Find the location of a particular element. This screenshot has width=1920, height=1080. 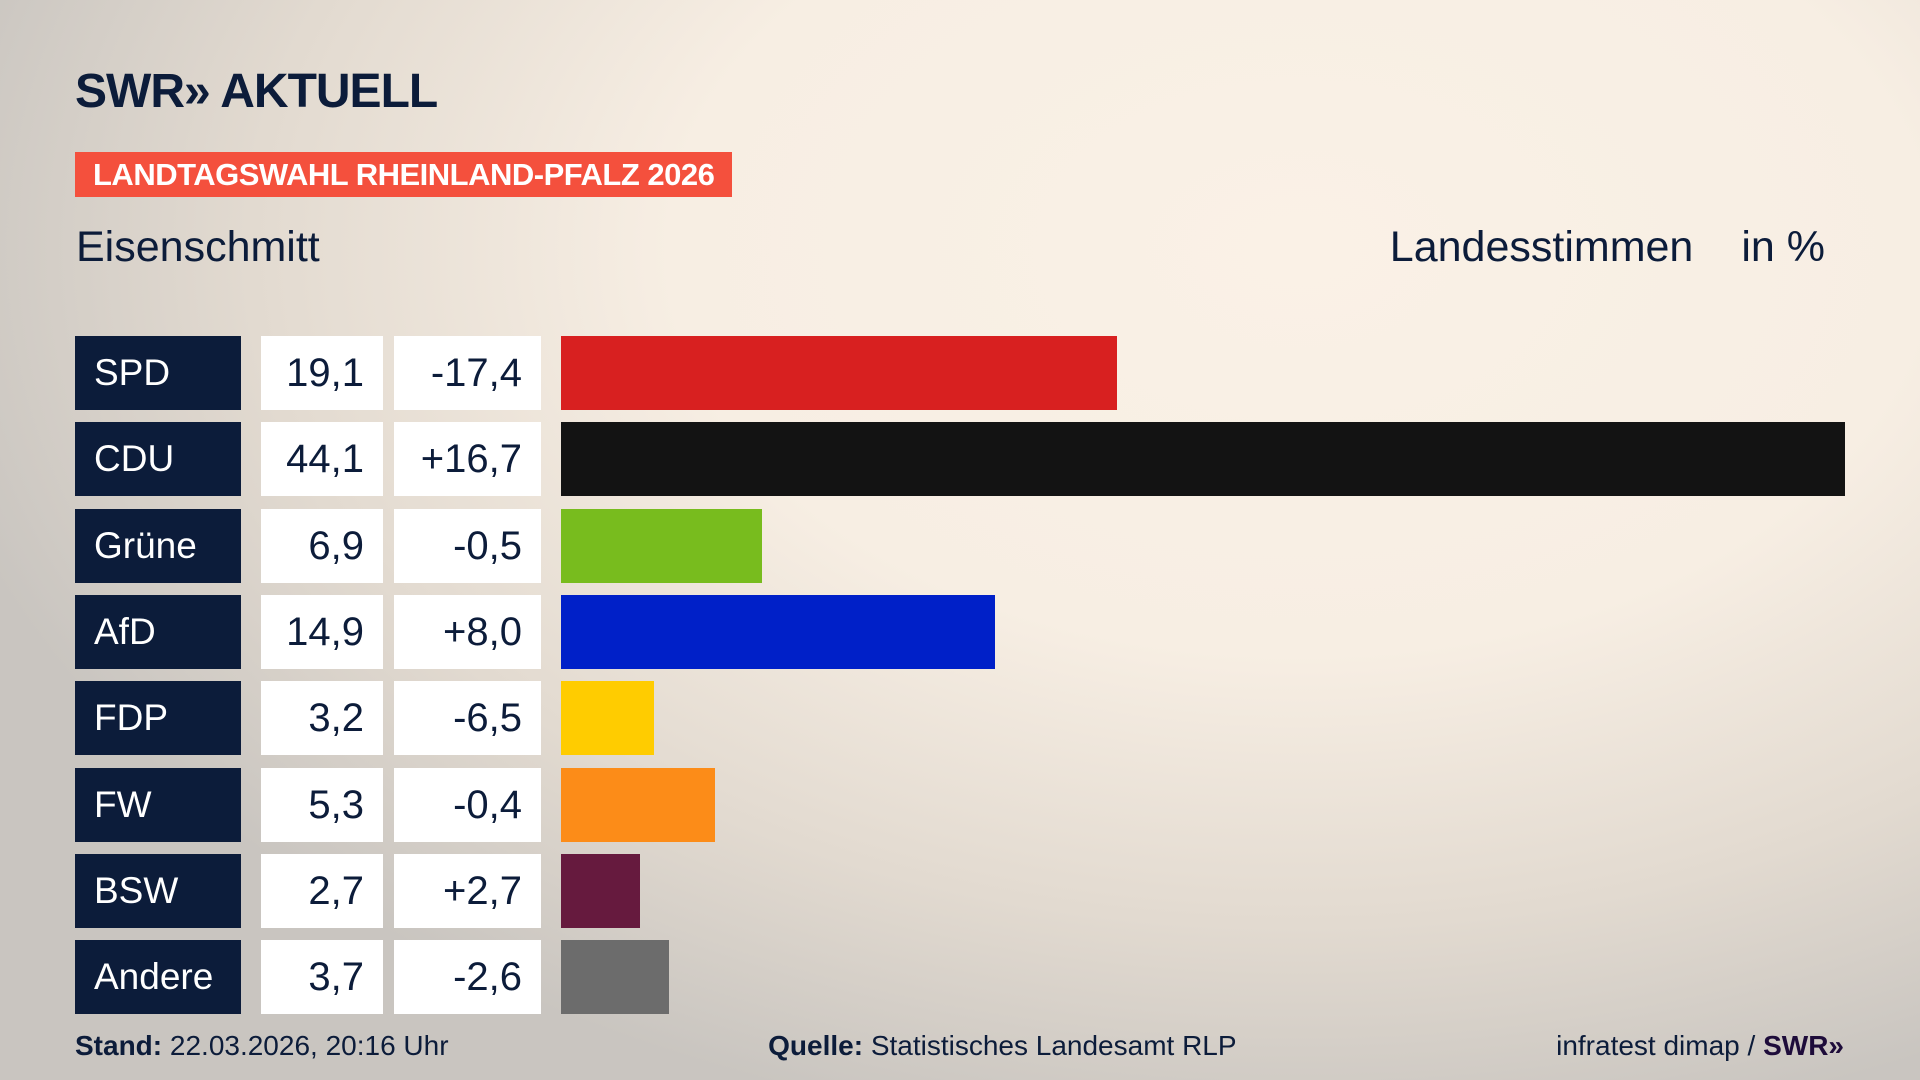

vote-share-value: 6,9 is located at coordinates (322, 545).